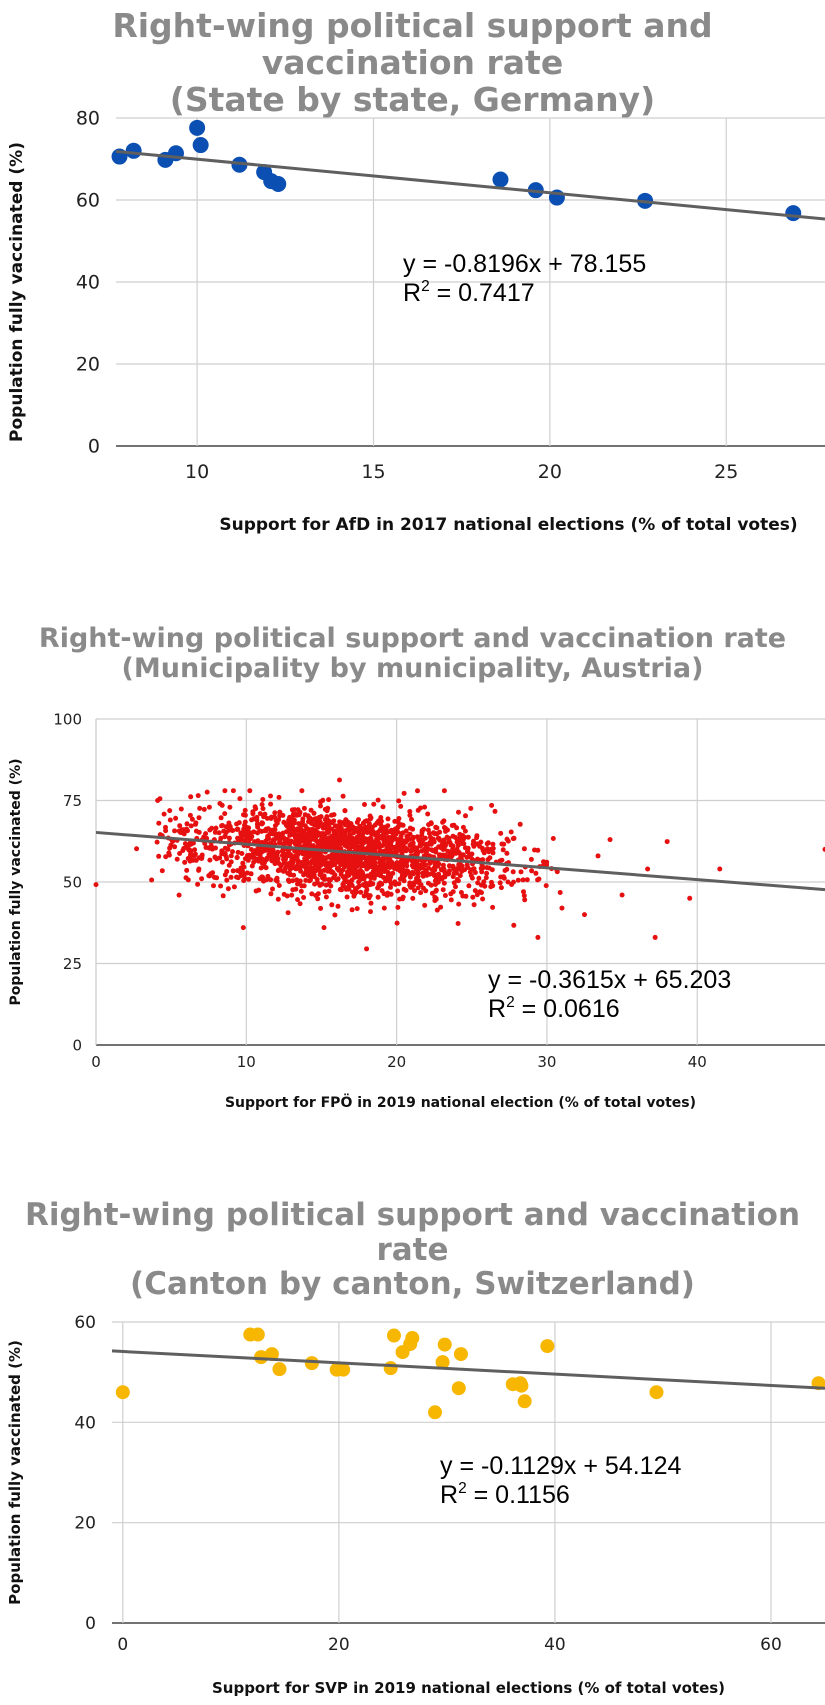 Image resolution: width=825 pixels, height=1705 pixels. Describe the element at coordinates (85, 1323) in the screenshot. I see `y-tick-label: 60` at that location.